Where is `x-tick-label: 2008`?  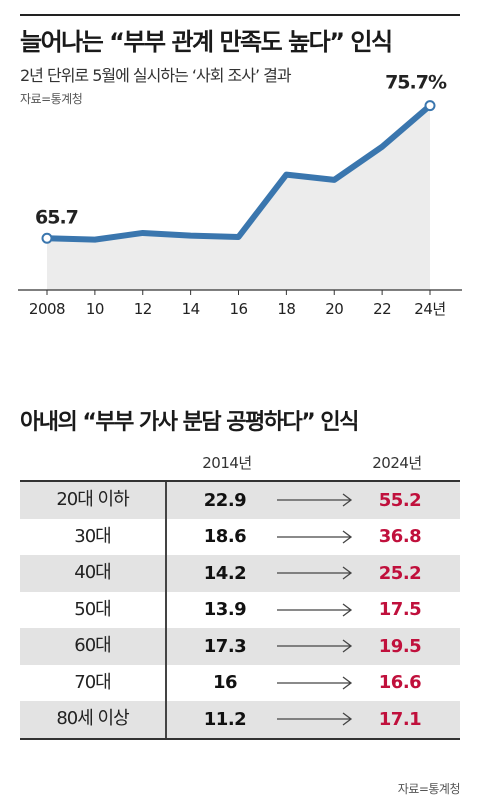
x-tick-label: 2008 is located at coordinates (47, 309).